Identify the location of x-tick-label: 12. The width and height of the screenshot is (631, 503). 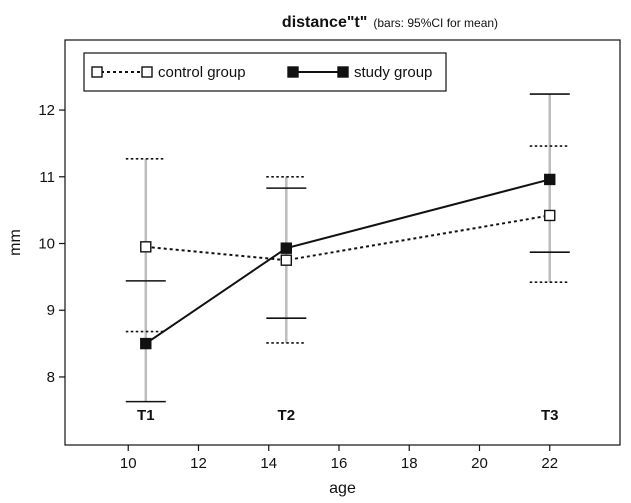
(198, 463).